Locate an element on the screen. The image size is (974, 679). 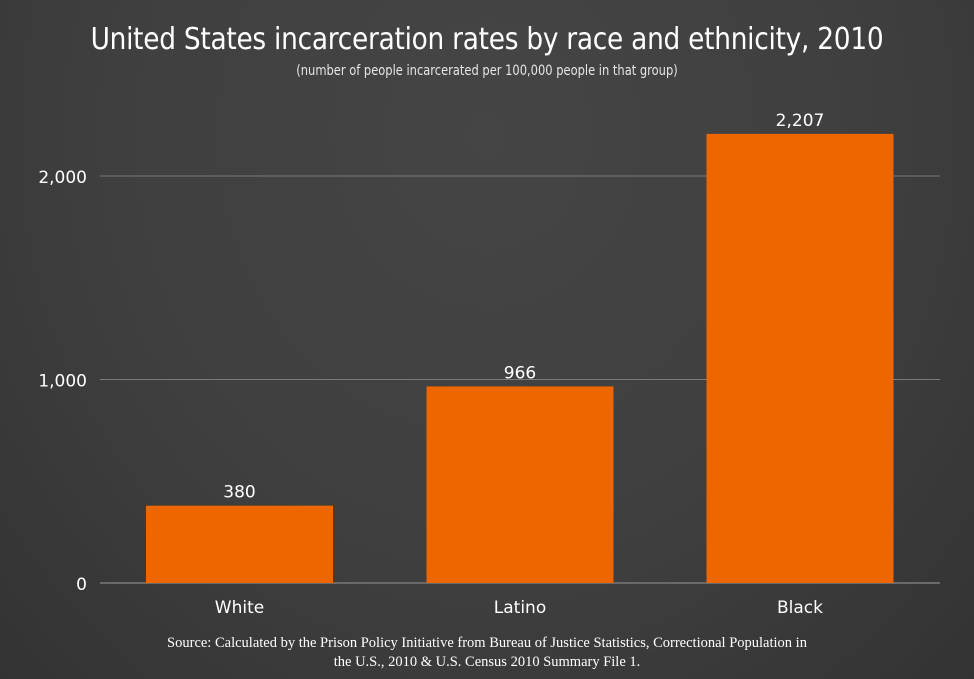
x-tick-label: Latino is located at coordinates (520, 608).